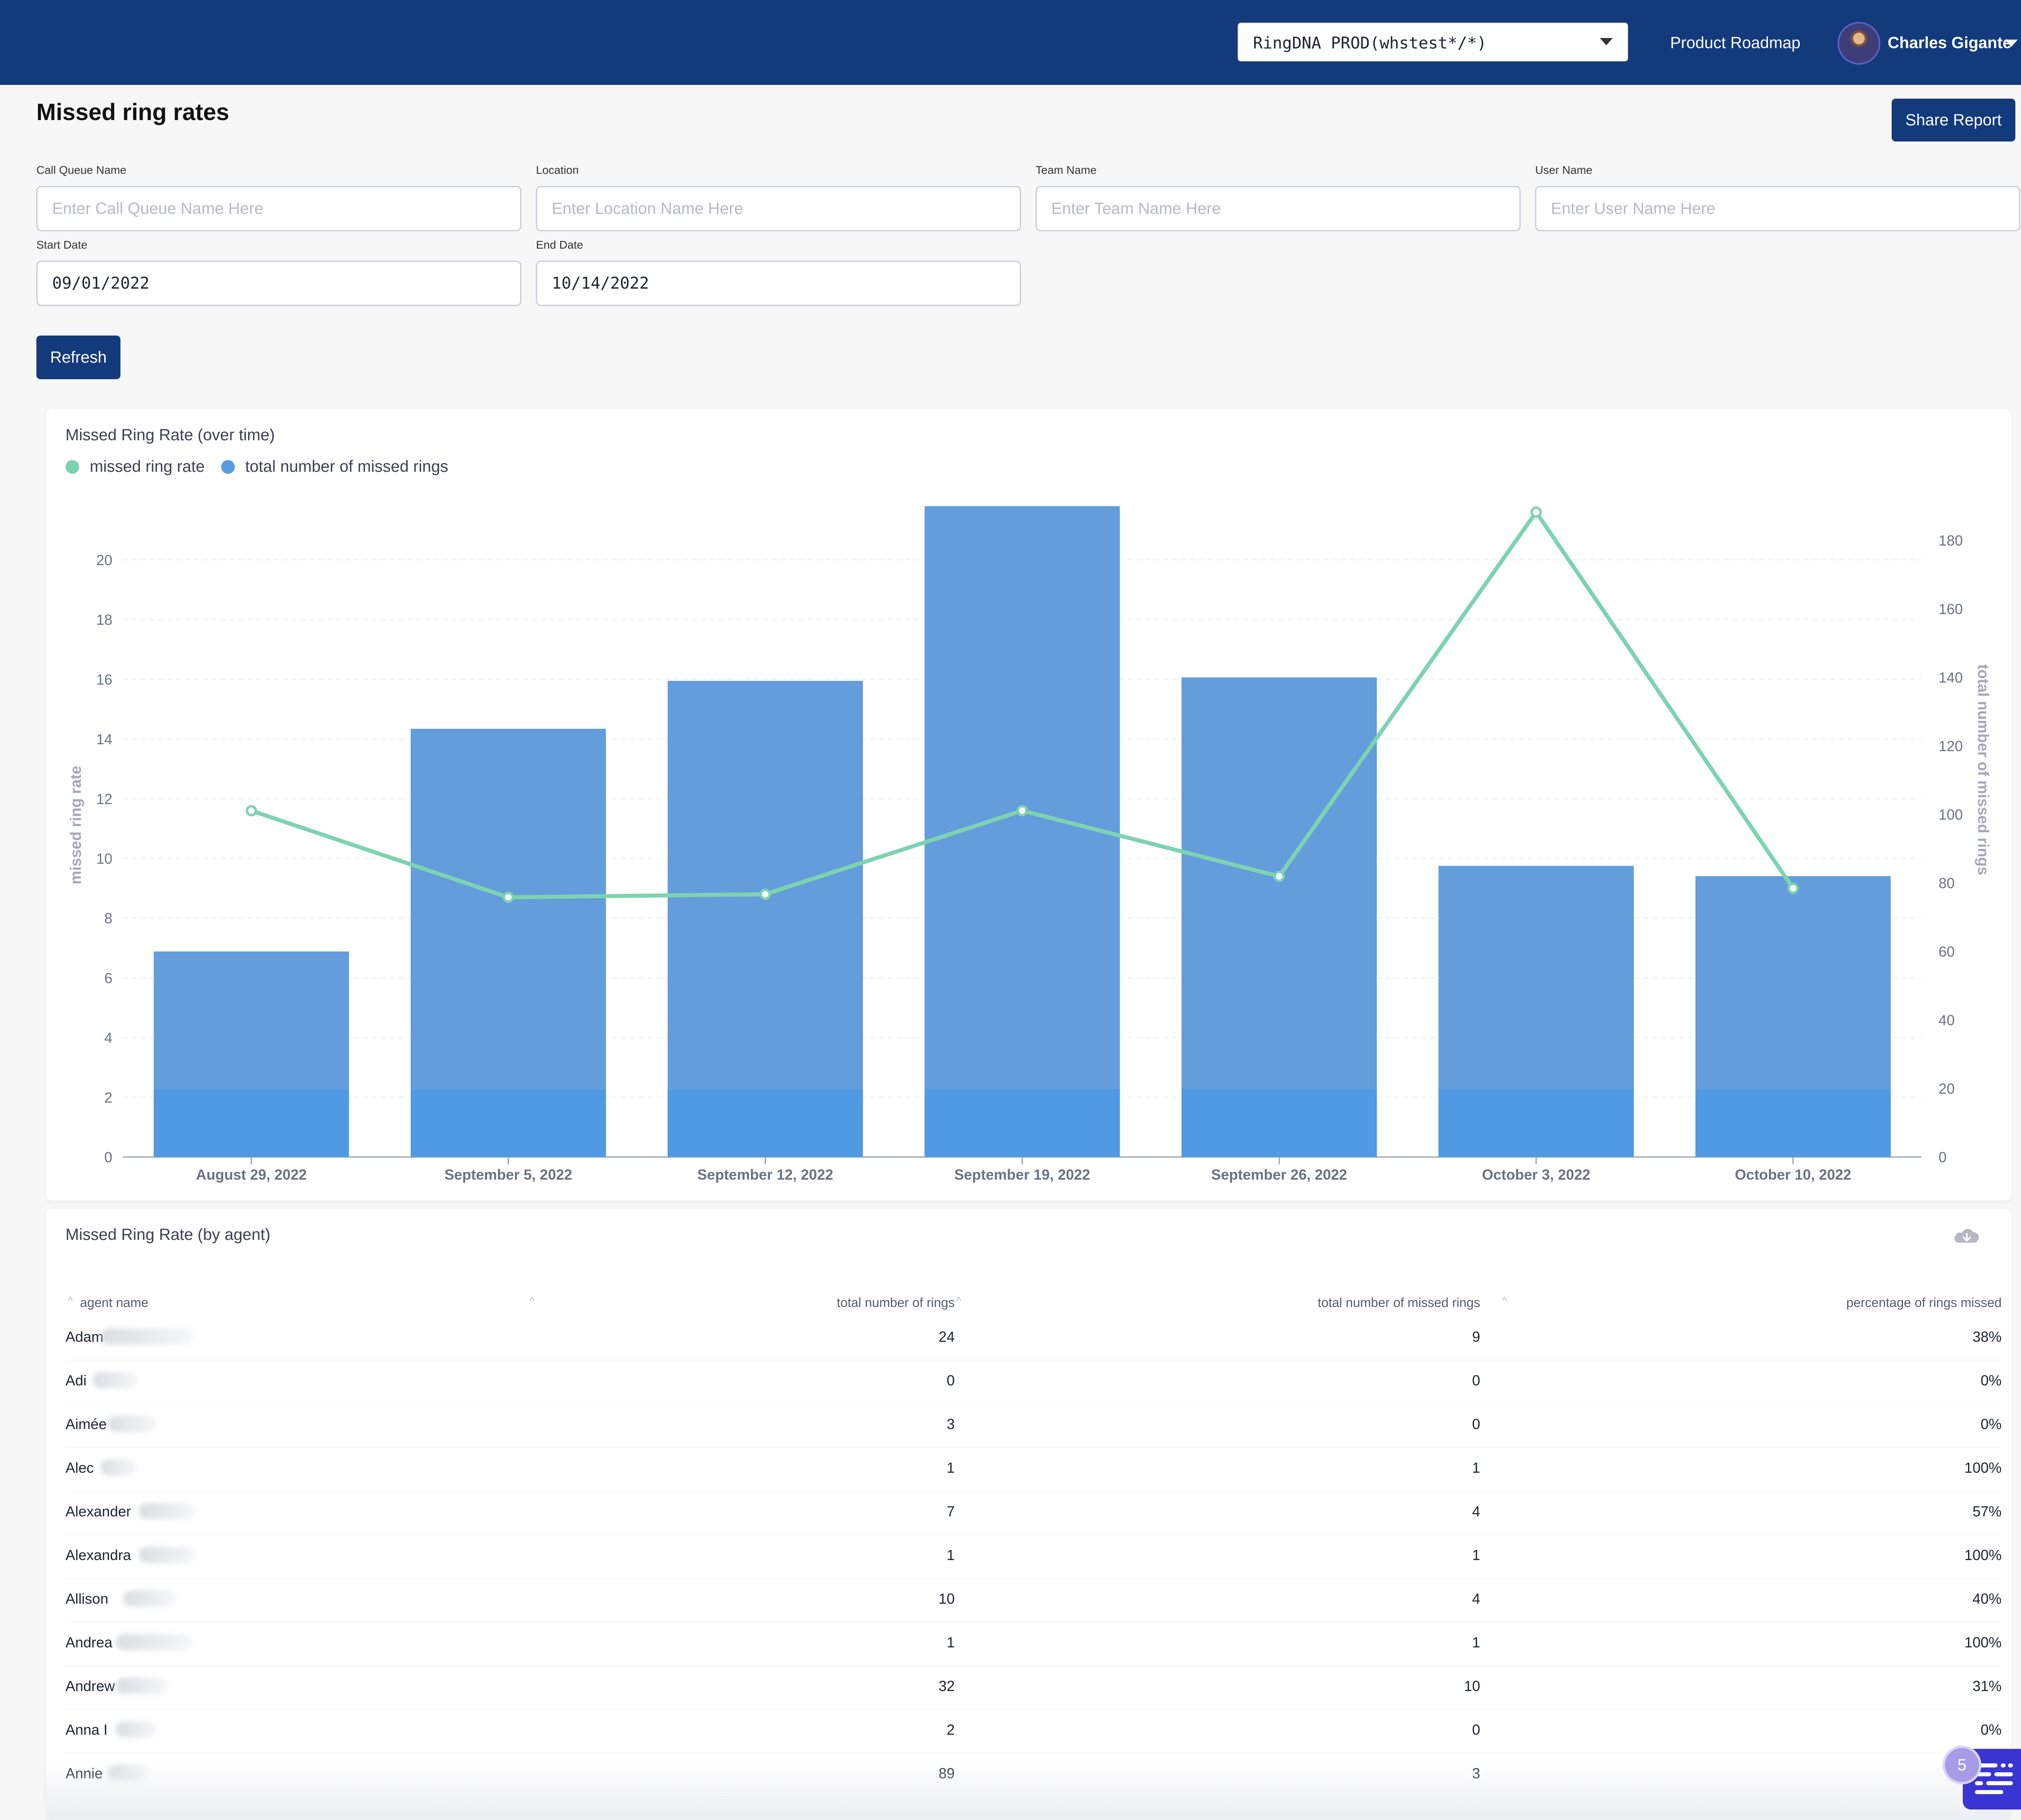  Describe the element at coordinates (1399, 1302) in the screenshot. I see `column-header-missed-rings: total number of missed rings` at that location.